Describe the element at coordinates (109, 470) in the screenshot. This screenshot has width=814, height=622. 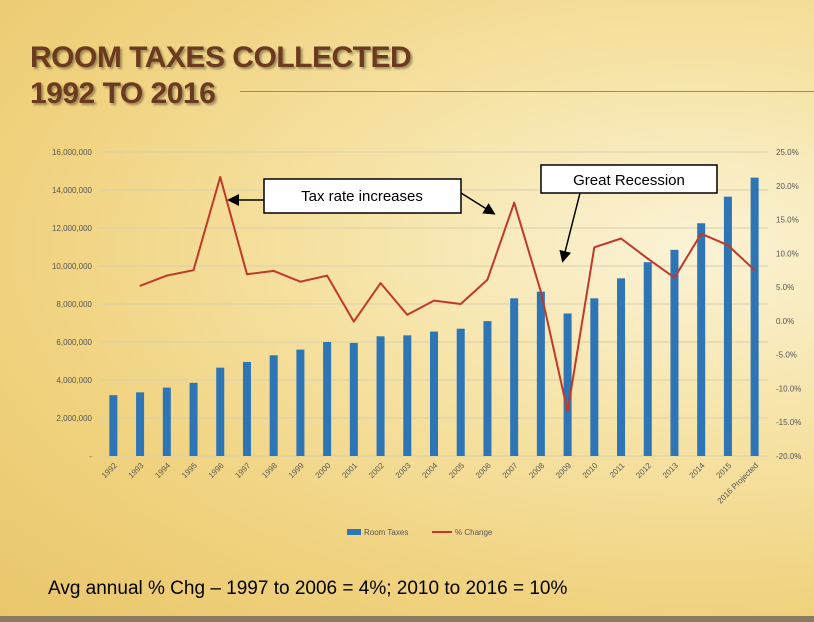
I see `x-tick-label: 1992` at that location.